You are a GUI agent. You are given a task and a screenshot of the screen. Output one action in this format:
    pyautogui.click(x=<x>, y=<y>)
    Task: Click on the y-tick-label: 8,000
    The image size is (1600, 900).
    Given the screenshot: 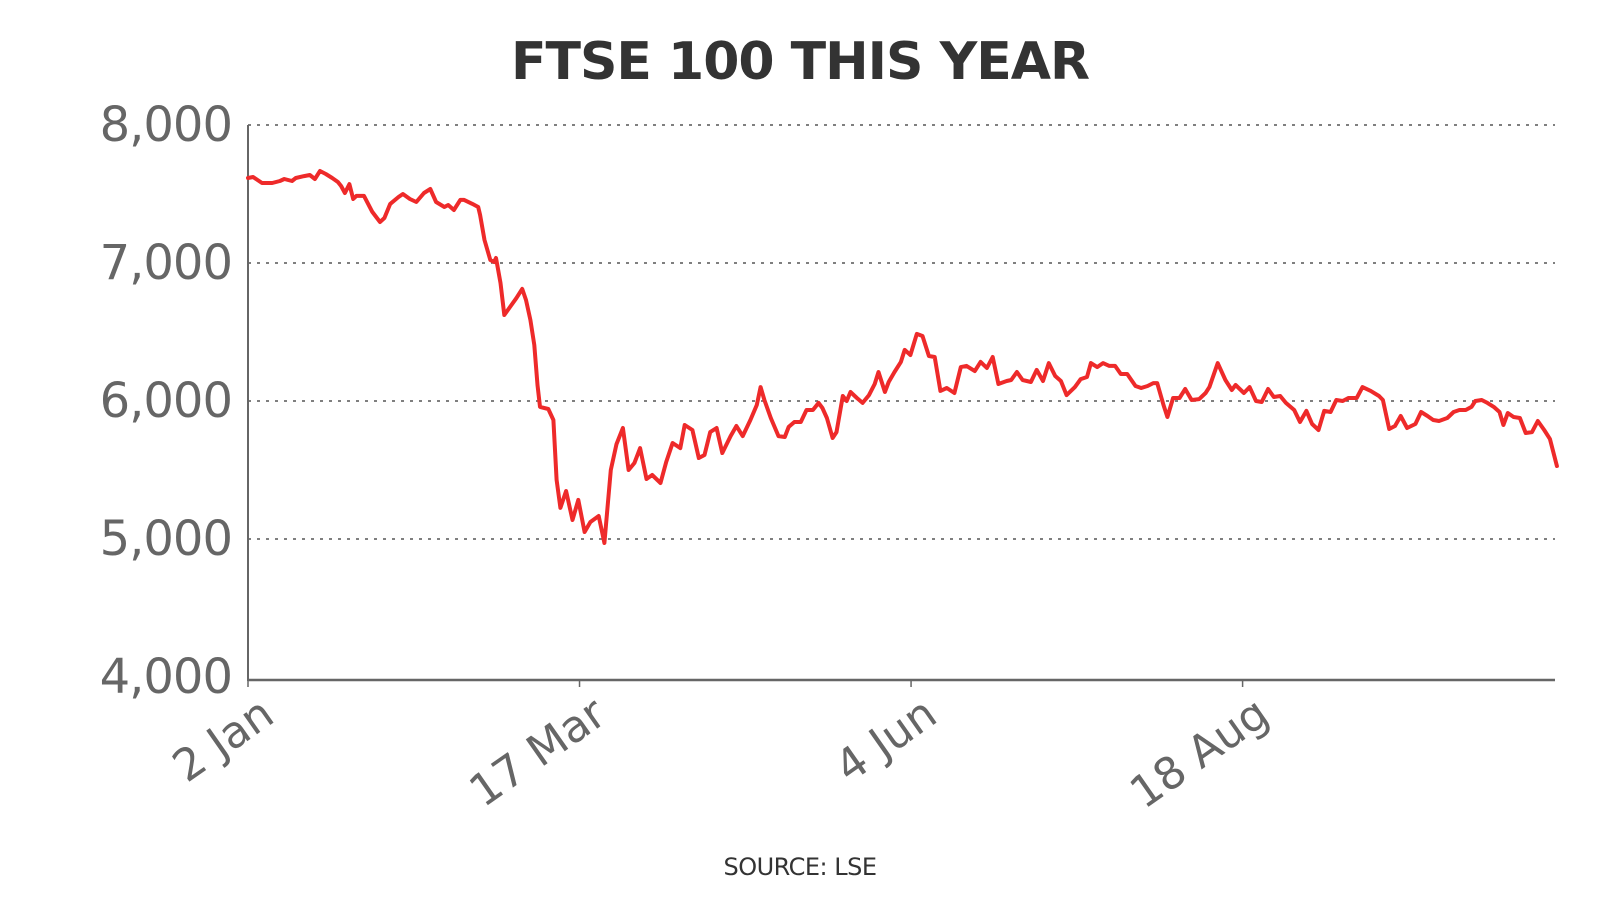 What is the action you would take?
    pyautogui.click(x=166, y=125)
    